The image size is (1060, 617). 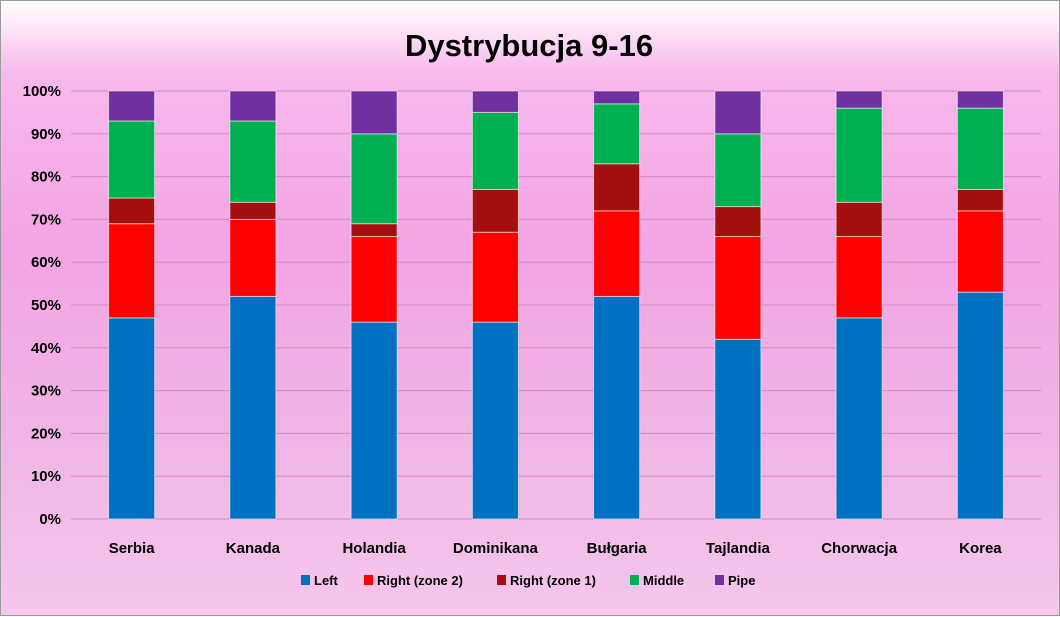 What do you see at coordinates (738, 548) in the screenshot?
I see `x-tick-label: Tajlandia` at bounding box center [738, 548].